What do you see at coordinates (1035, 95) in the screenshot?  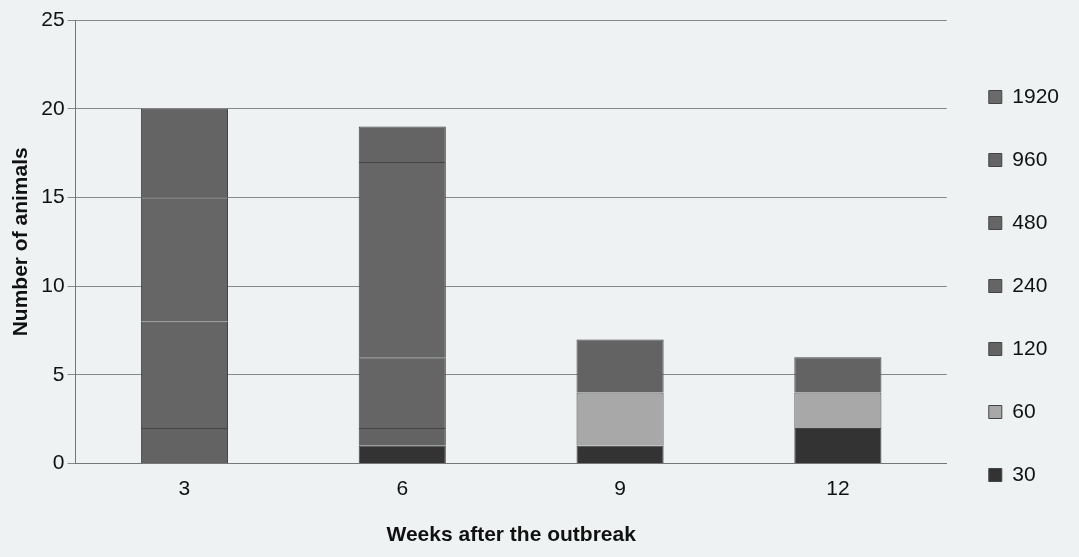 I see `legend-label: 1920` at bounding box center [1035, 95].